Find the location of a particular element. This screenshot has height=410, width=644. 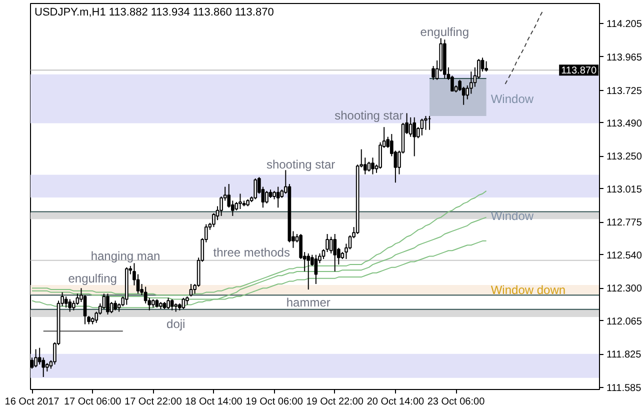

x-tick-label: 19 Oct 06:00 is located at coordinates (275, 402).